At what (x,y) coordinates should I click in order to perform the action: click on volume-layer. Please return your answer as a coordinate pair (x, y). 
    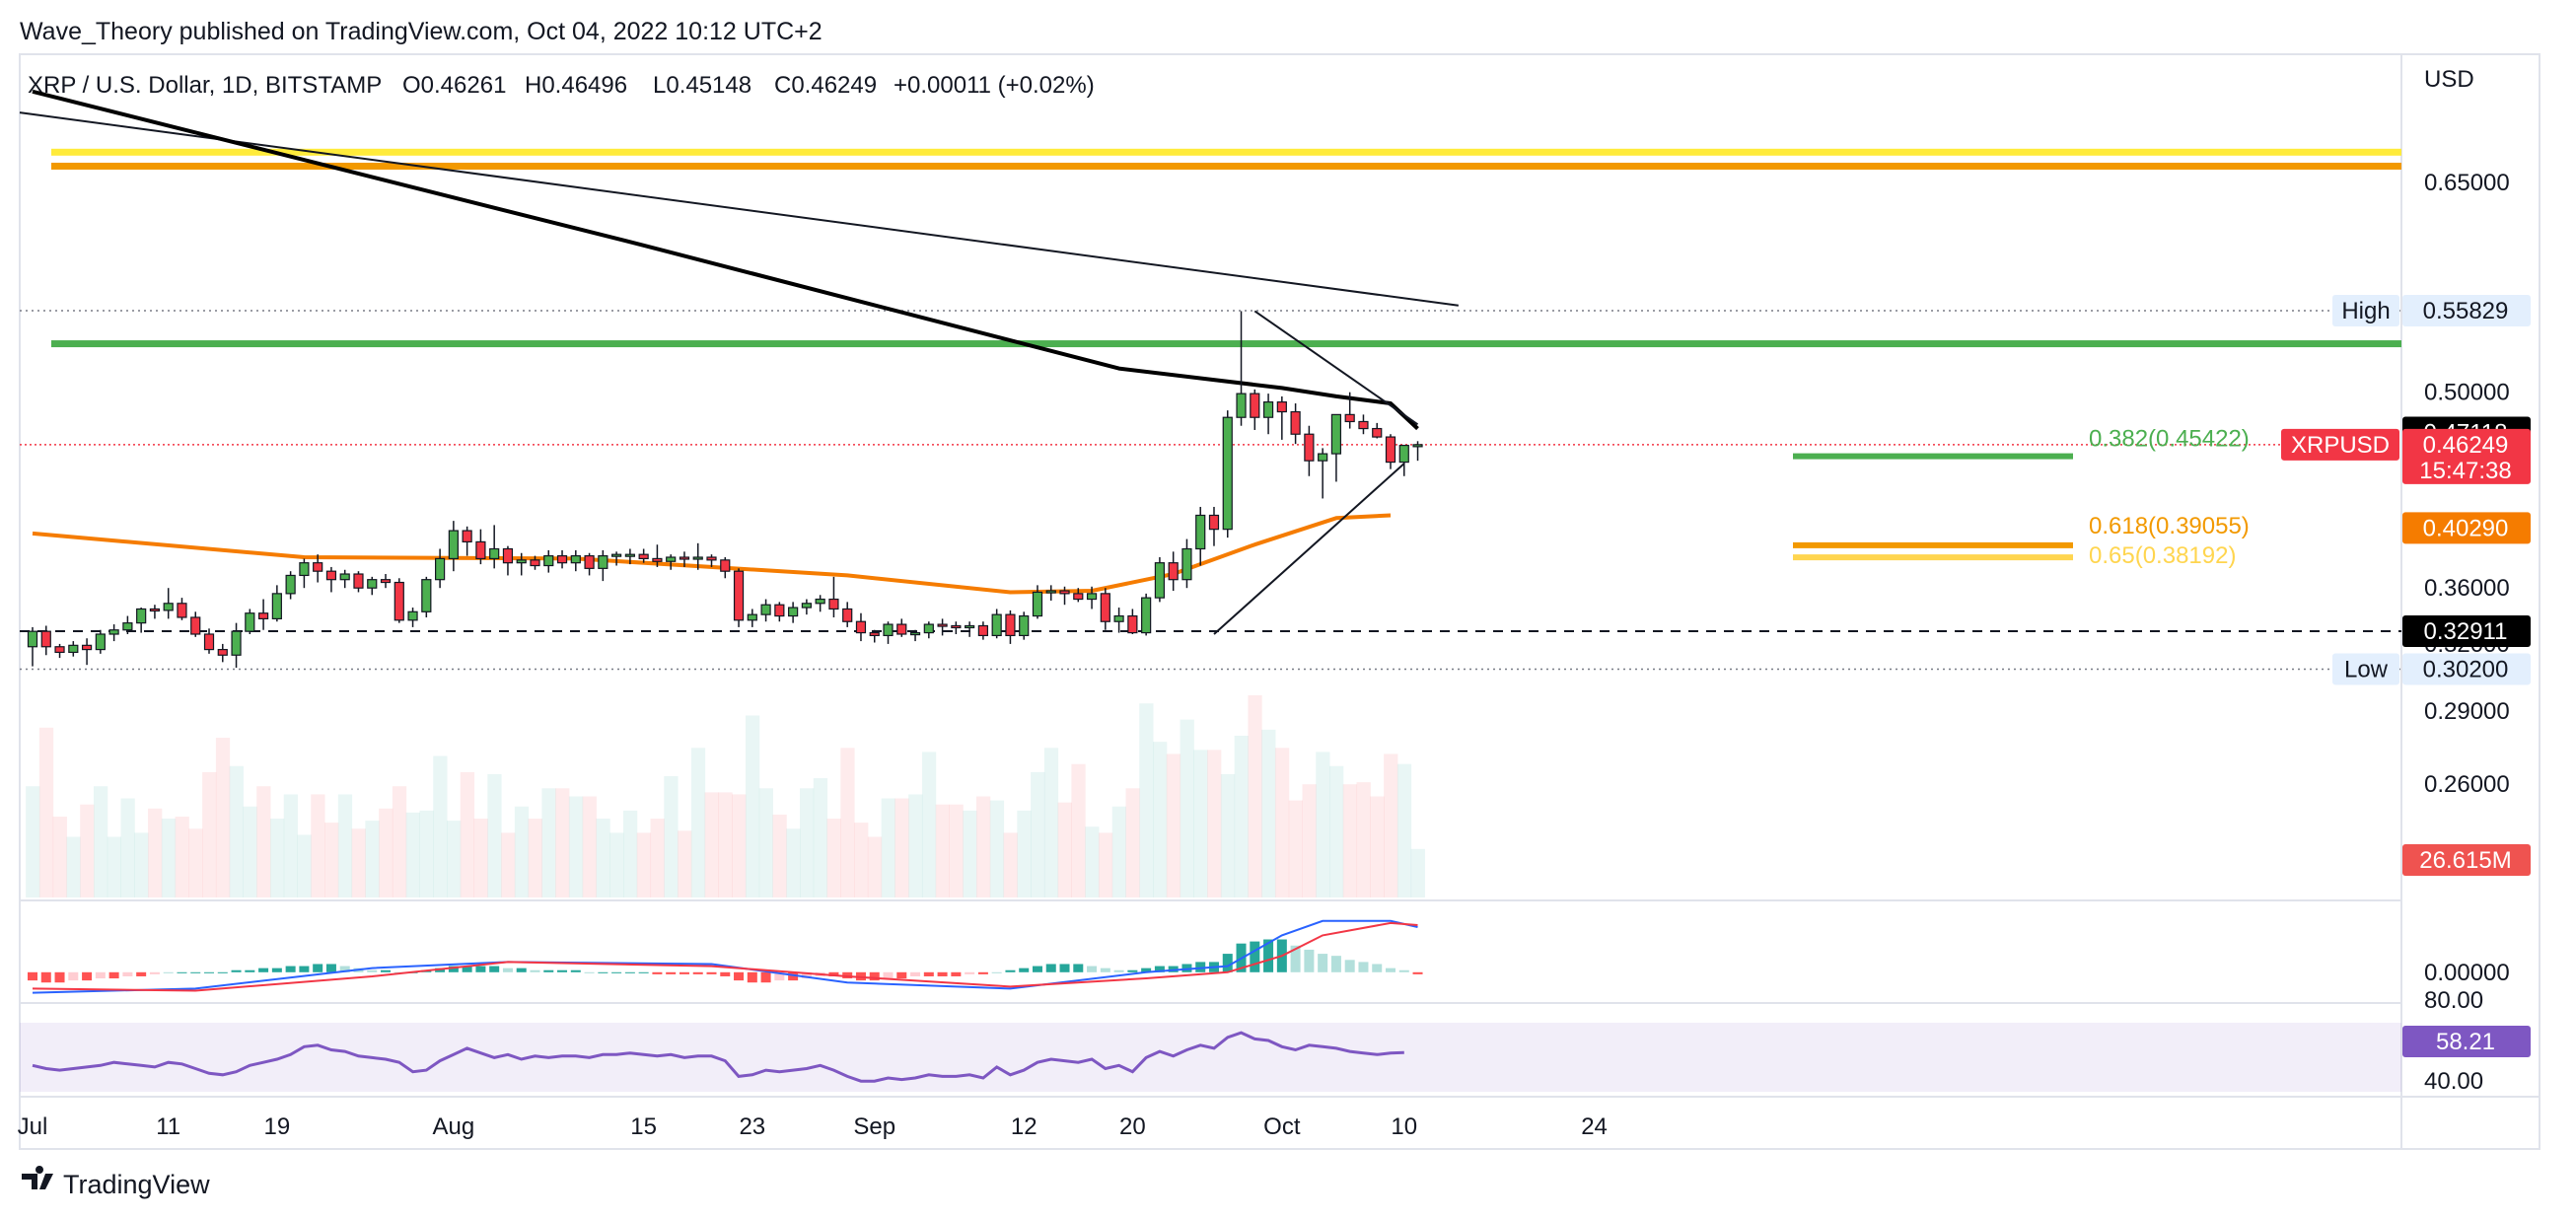
    Looking at the image, I should click on (725, 796).